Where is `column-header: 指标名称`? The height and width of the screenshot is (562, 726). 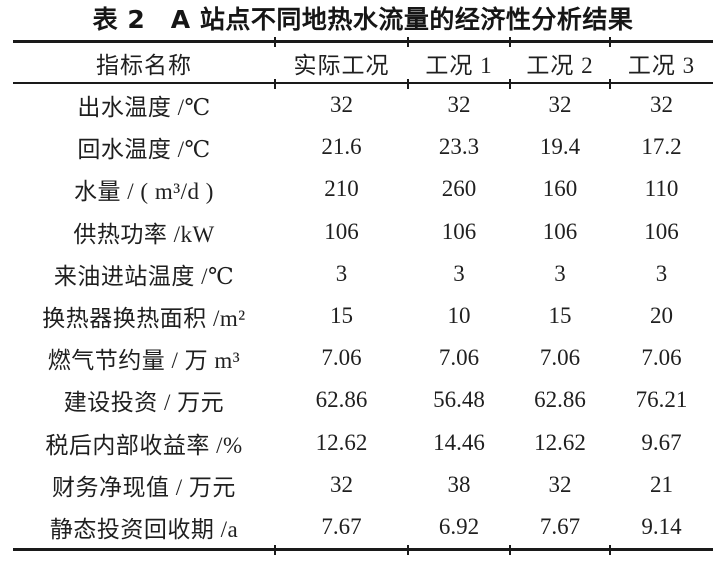
column-header: 指标名称 is located at coordinates (144, 62).